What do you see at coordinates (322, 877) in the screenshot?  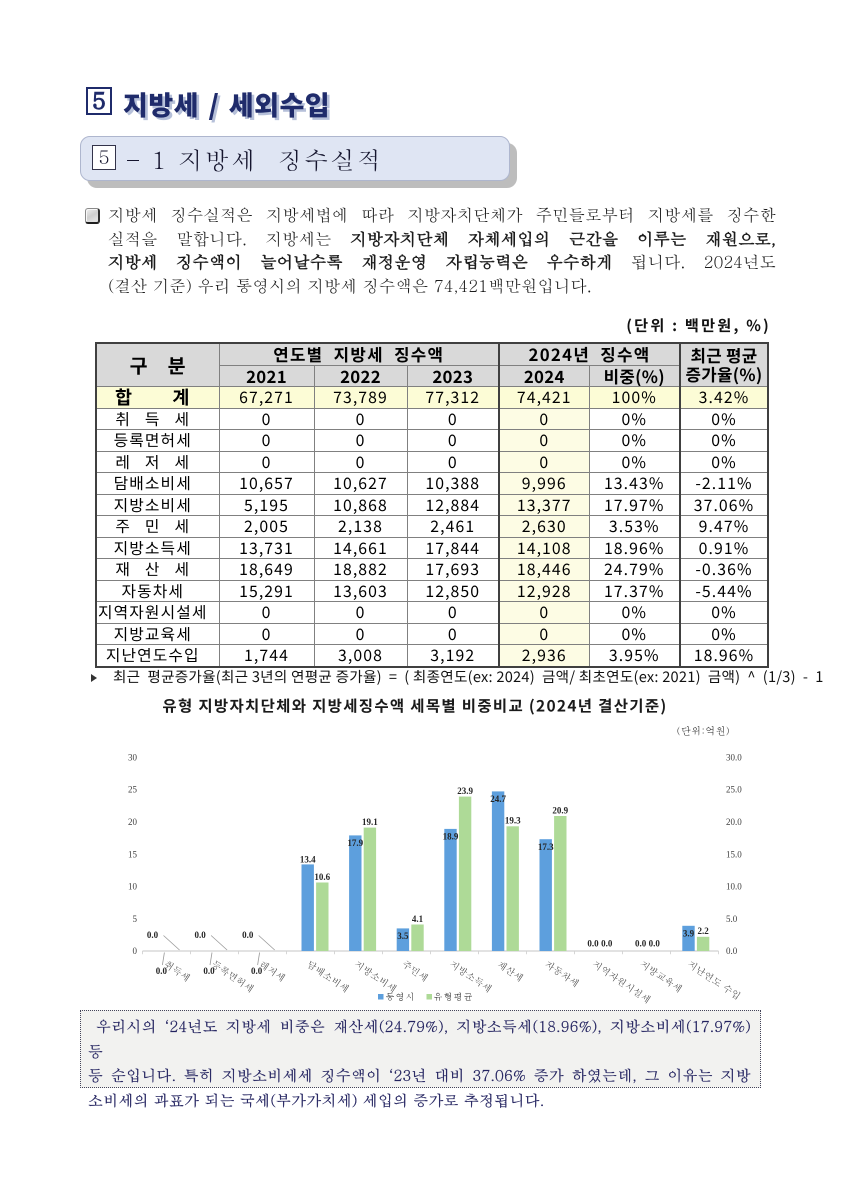 I see `svg-text: 10.6` at bounding box center [322, 877].